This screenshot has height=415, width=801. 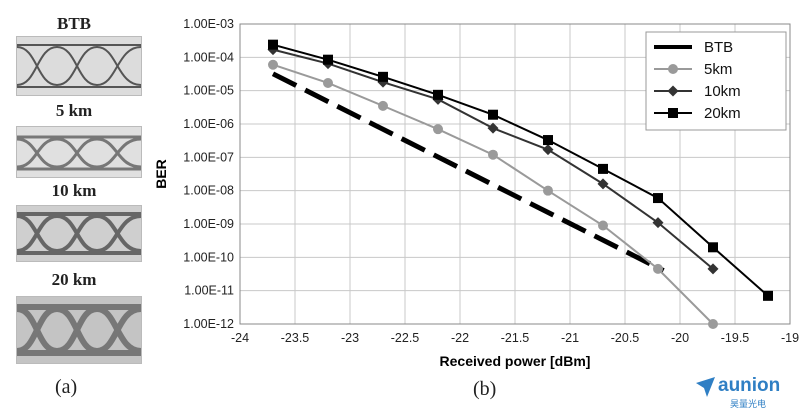 I want to click on x-tick-label: -19, so click(x=790, y=338).